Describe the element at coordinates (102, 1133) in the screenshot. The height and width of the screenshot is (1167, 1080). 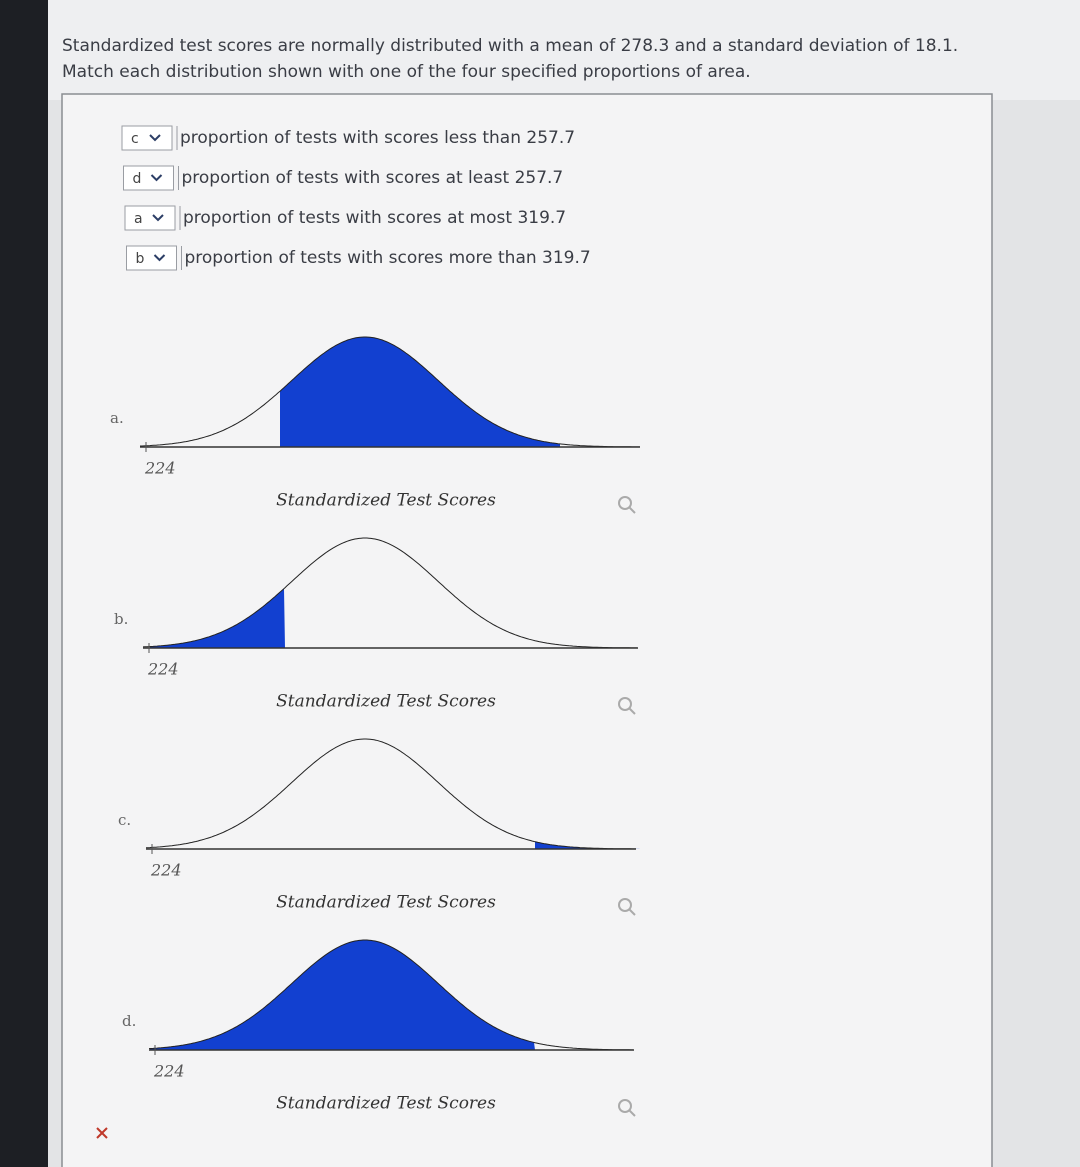
I see `incorrect-mark` at that location.